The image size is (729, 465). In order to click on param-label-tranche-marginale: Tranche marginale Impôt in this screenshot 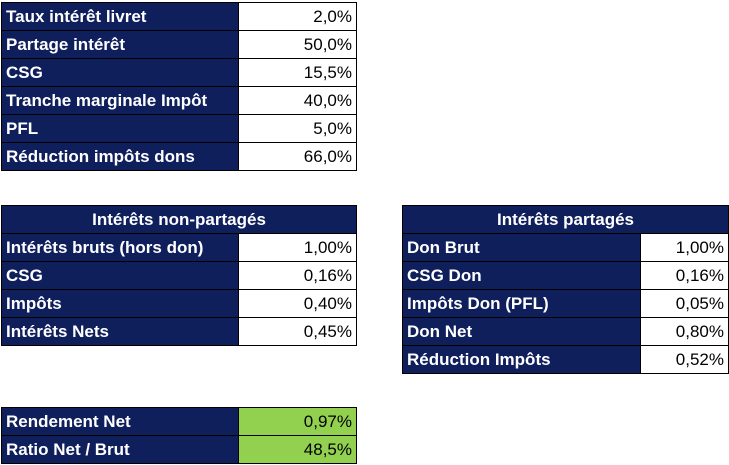, I will do `click(120, 100)`.